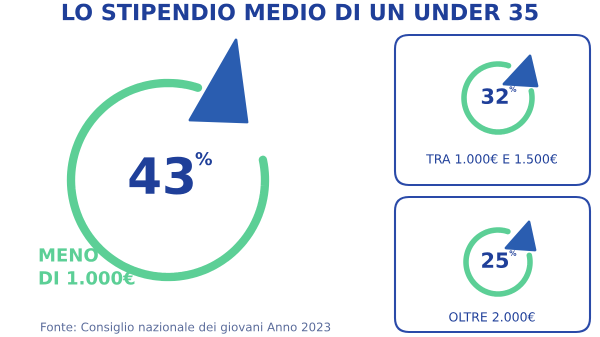 The image size is (600, 337). Describe the element at coordinates (185, 328) in the screenshot. I see `source-note: Fonte: Consiglio nazionale dei giovani Anno 2023` at that location.